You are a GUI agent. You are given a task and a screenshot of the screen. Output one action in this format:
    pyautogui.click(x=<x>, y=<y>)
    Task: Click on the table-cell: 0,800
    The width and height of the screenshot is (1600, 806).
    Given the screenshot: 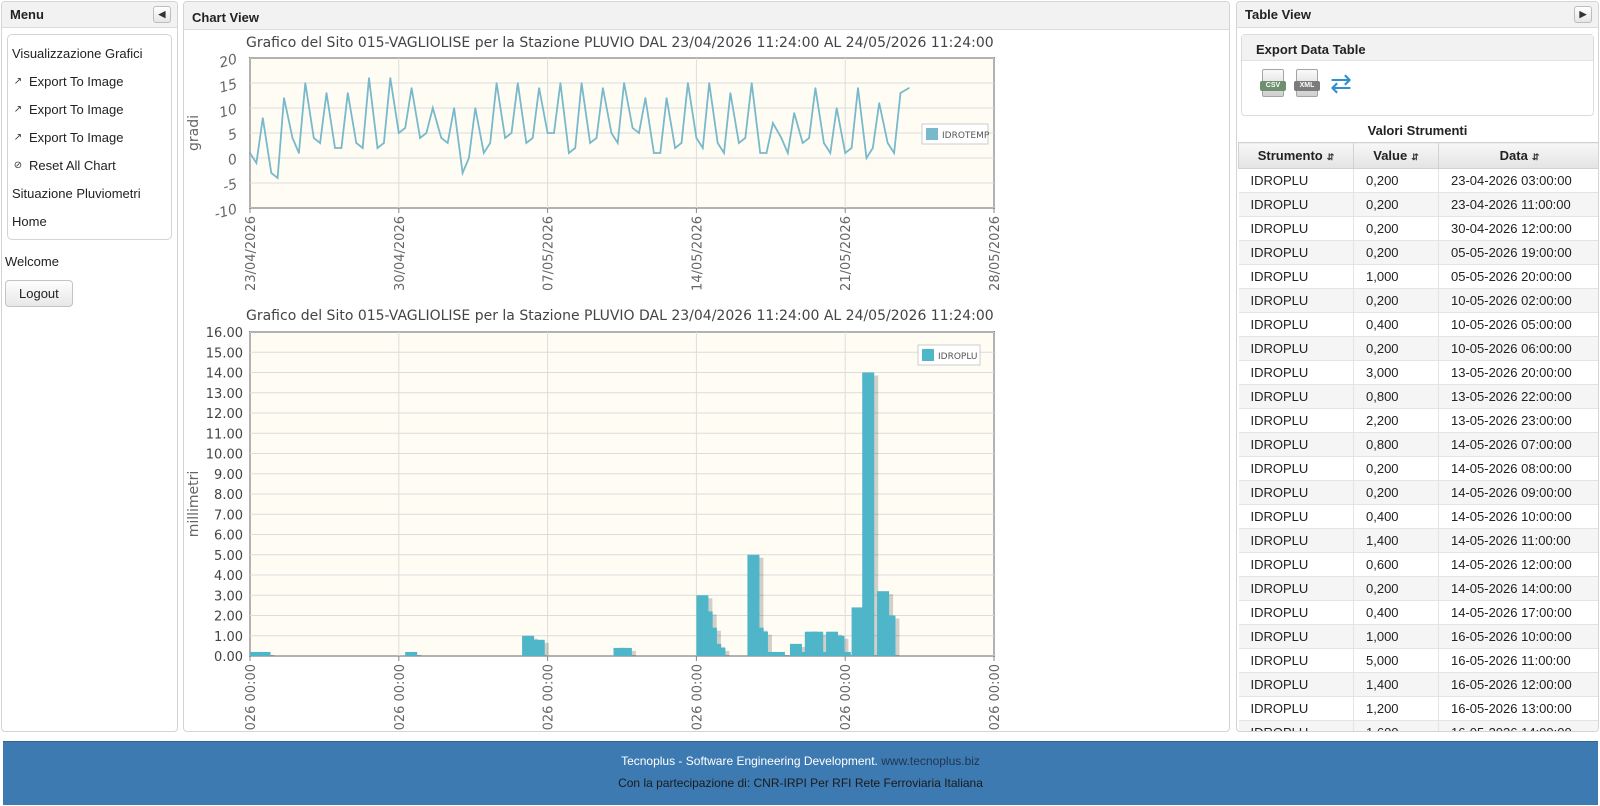 What is the action you would take?
    pyautogui.click(x=1396, y=444)
    